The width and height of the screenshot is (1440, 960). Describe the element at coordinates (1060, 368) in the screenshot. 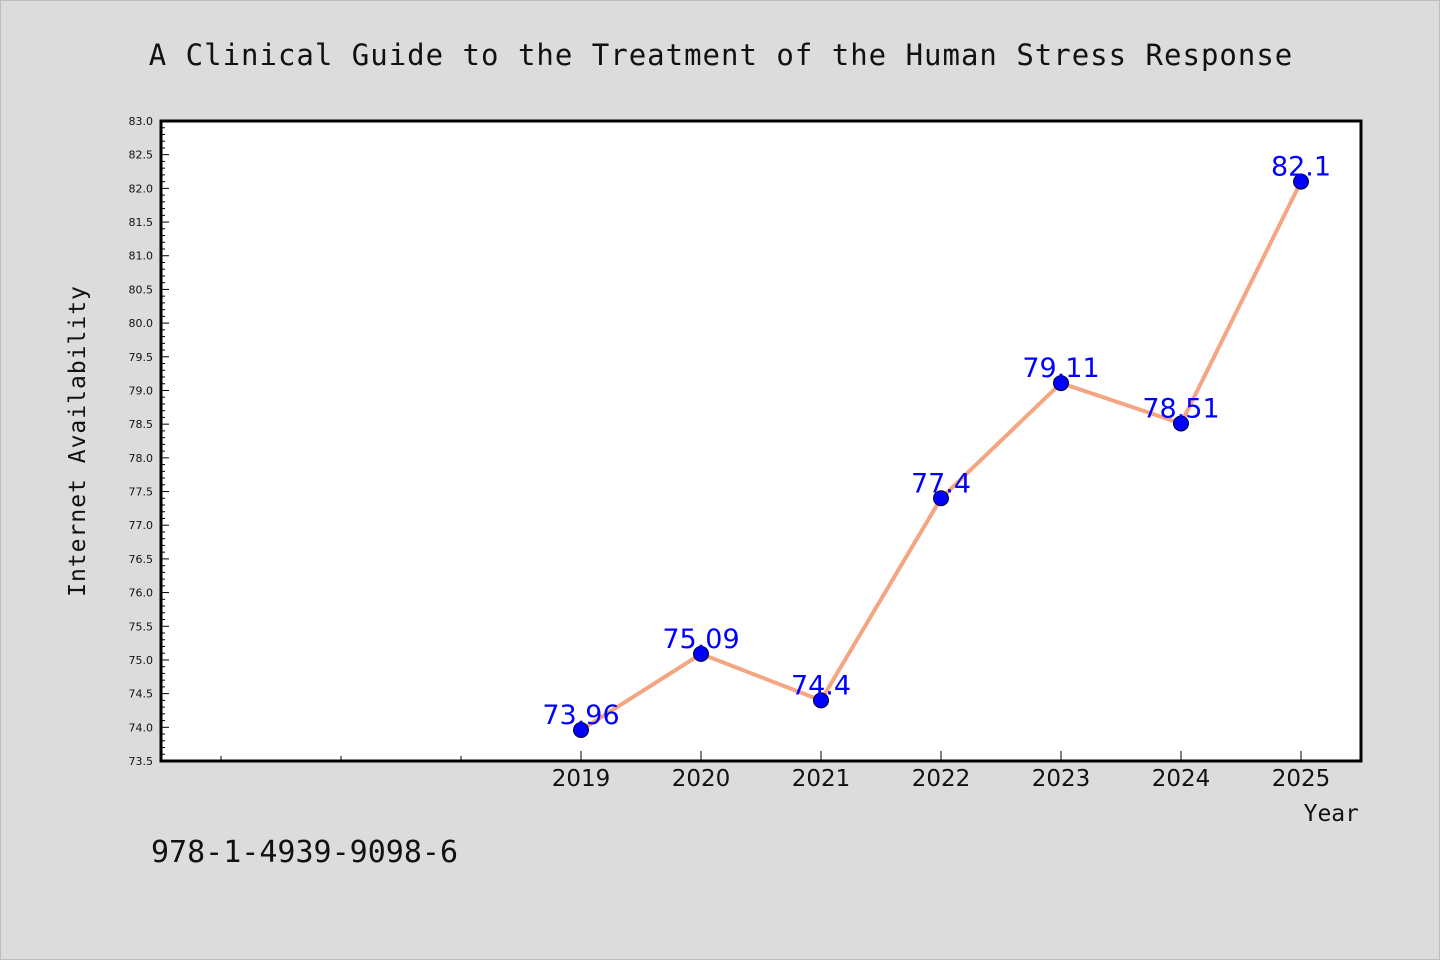

I see `data-label: 79.11` at that location.